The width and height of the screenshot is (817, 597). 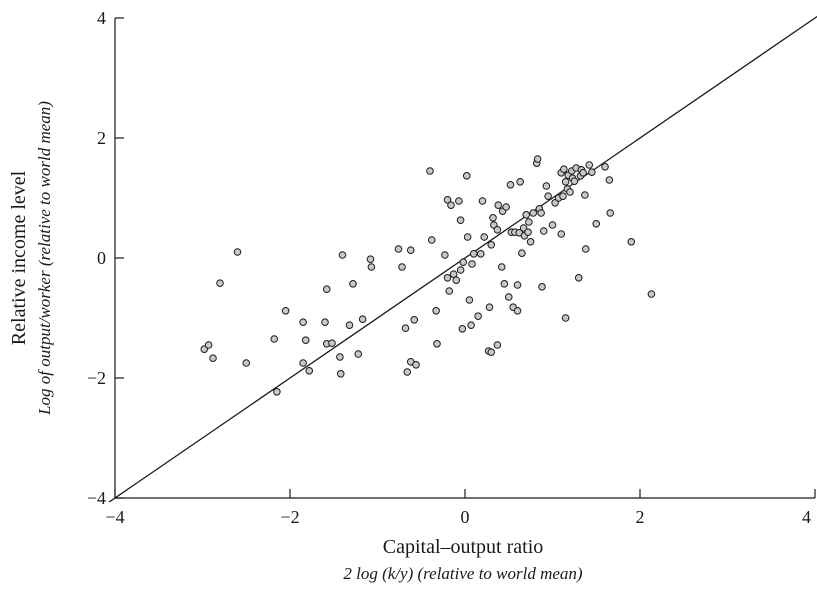 I want to click on y-tick-label: −2, so click(x=96, y=378).